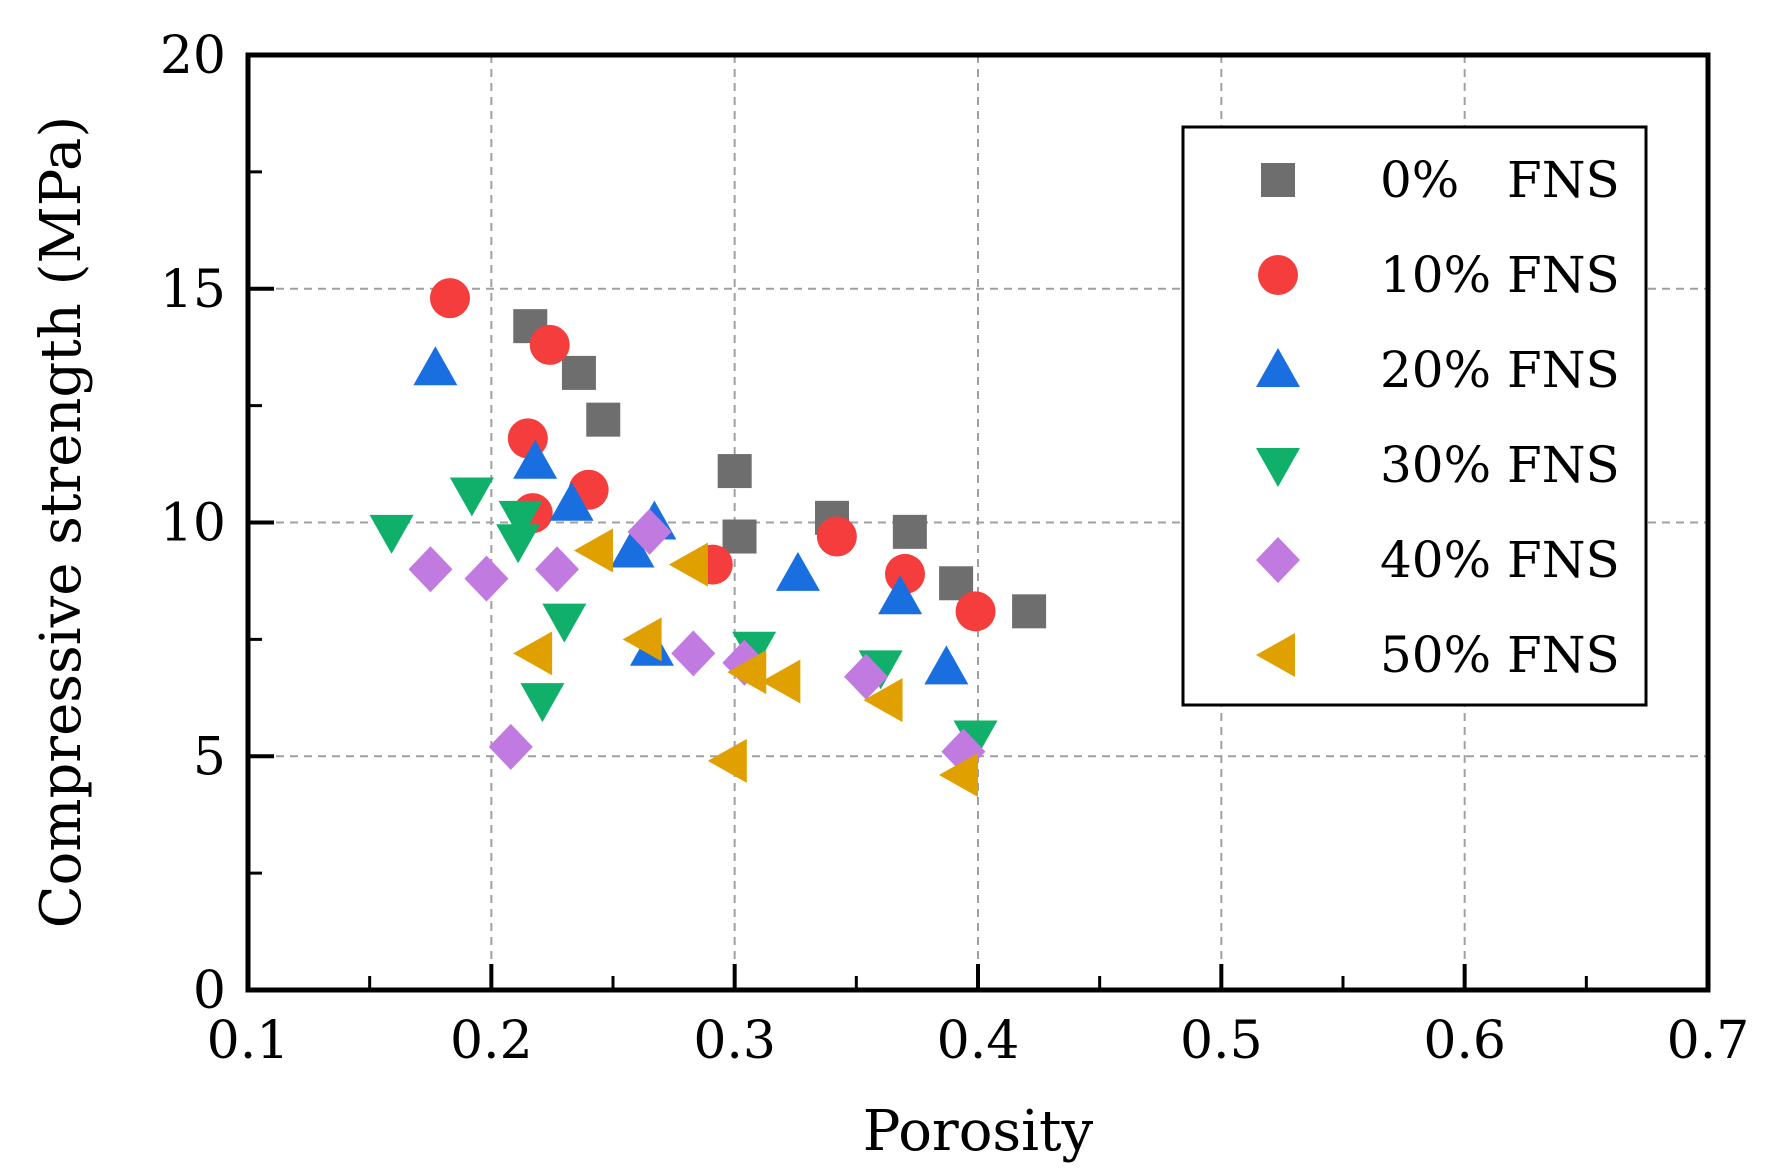 This screenshot has height=1175, width=1768. What do you see at coordinates (1221, 1041) in the screenshot?
I see `x-tick-label: 0.5` at bounding box center [1221, 1041].